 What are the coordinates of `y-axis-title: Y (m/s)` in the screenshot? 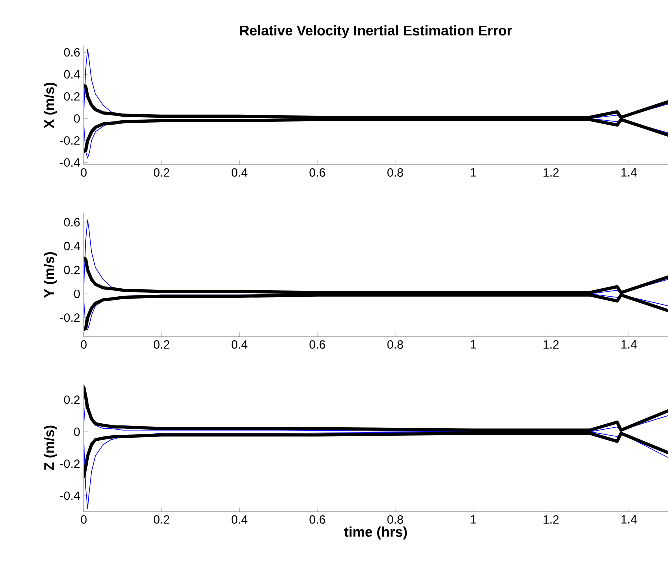 It's located at (51, 275).